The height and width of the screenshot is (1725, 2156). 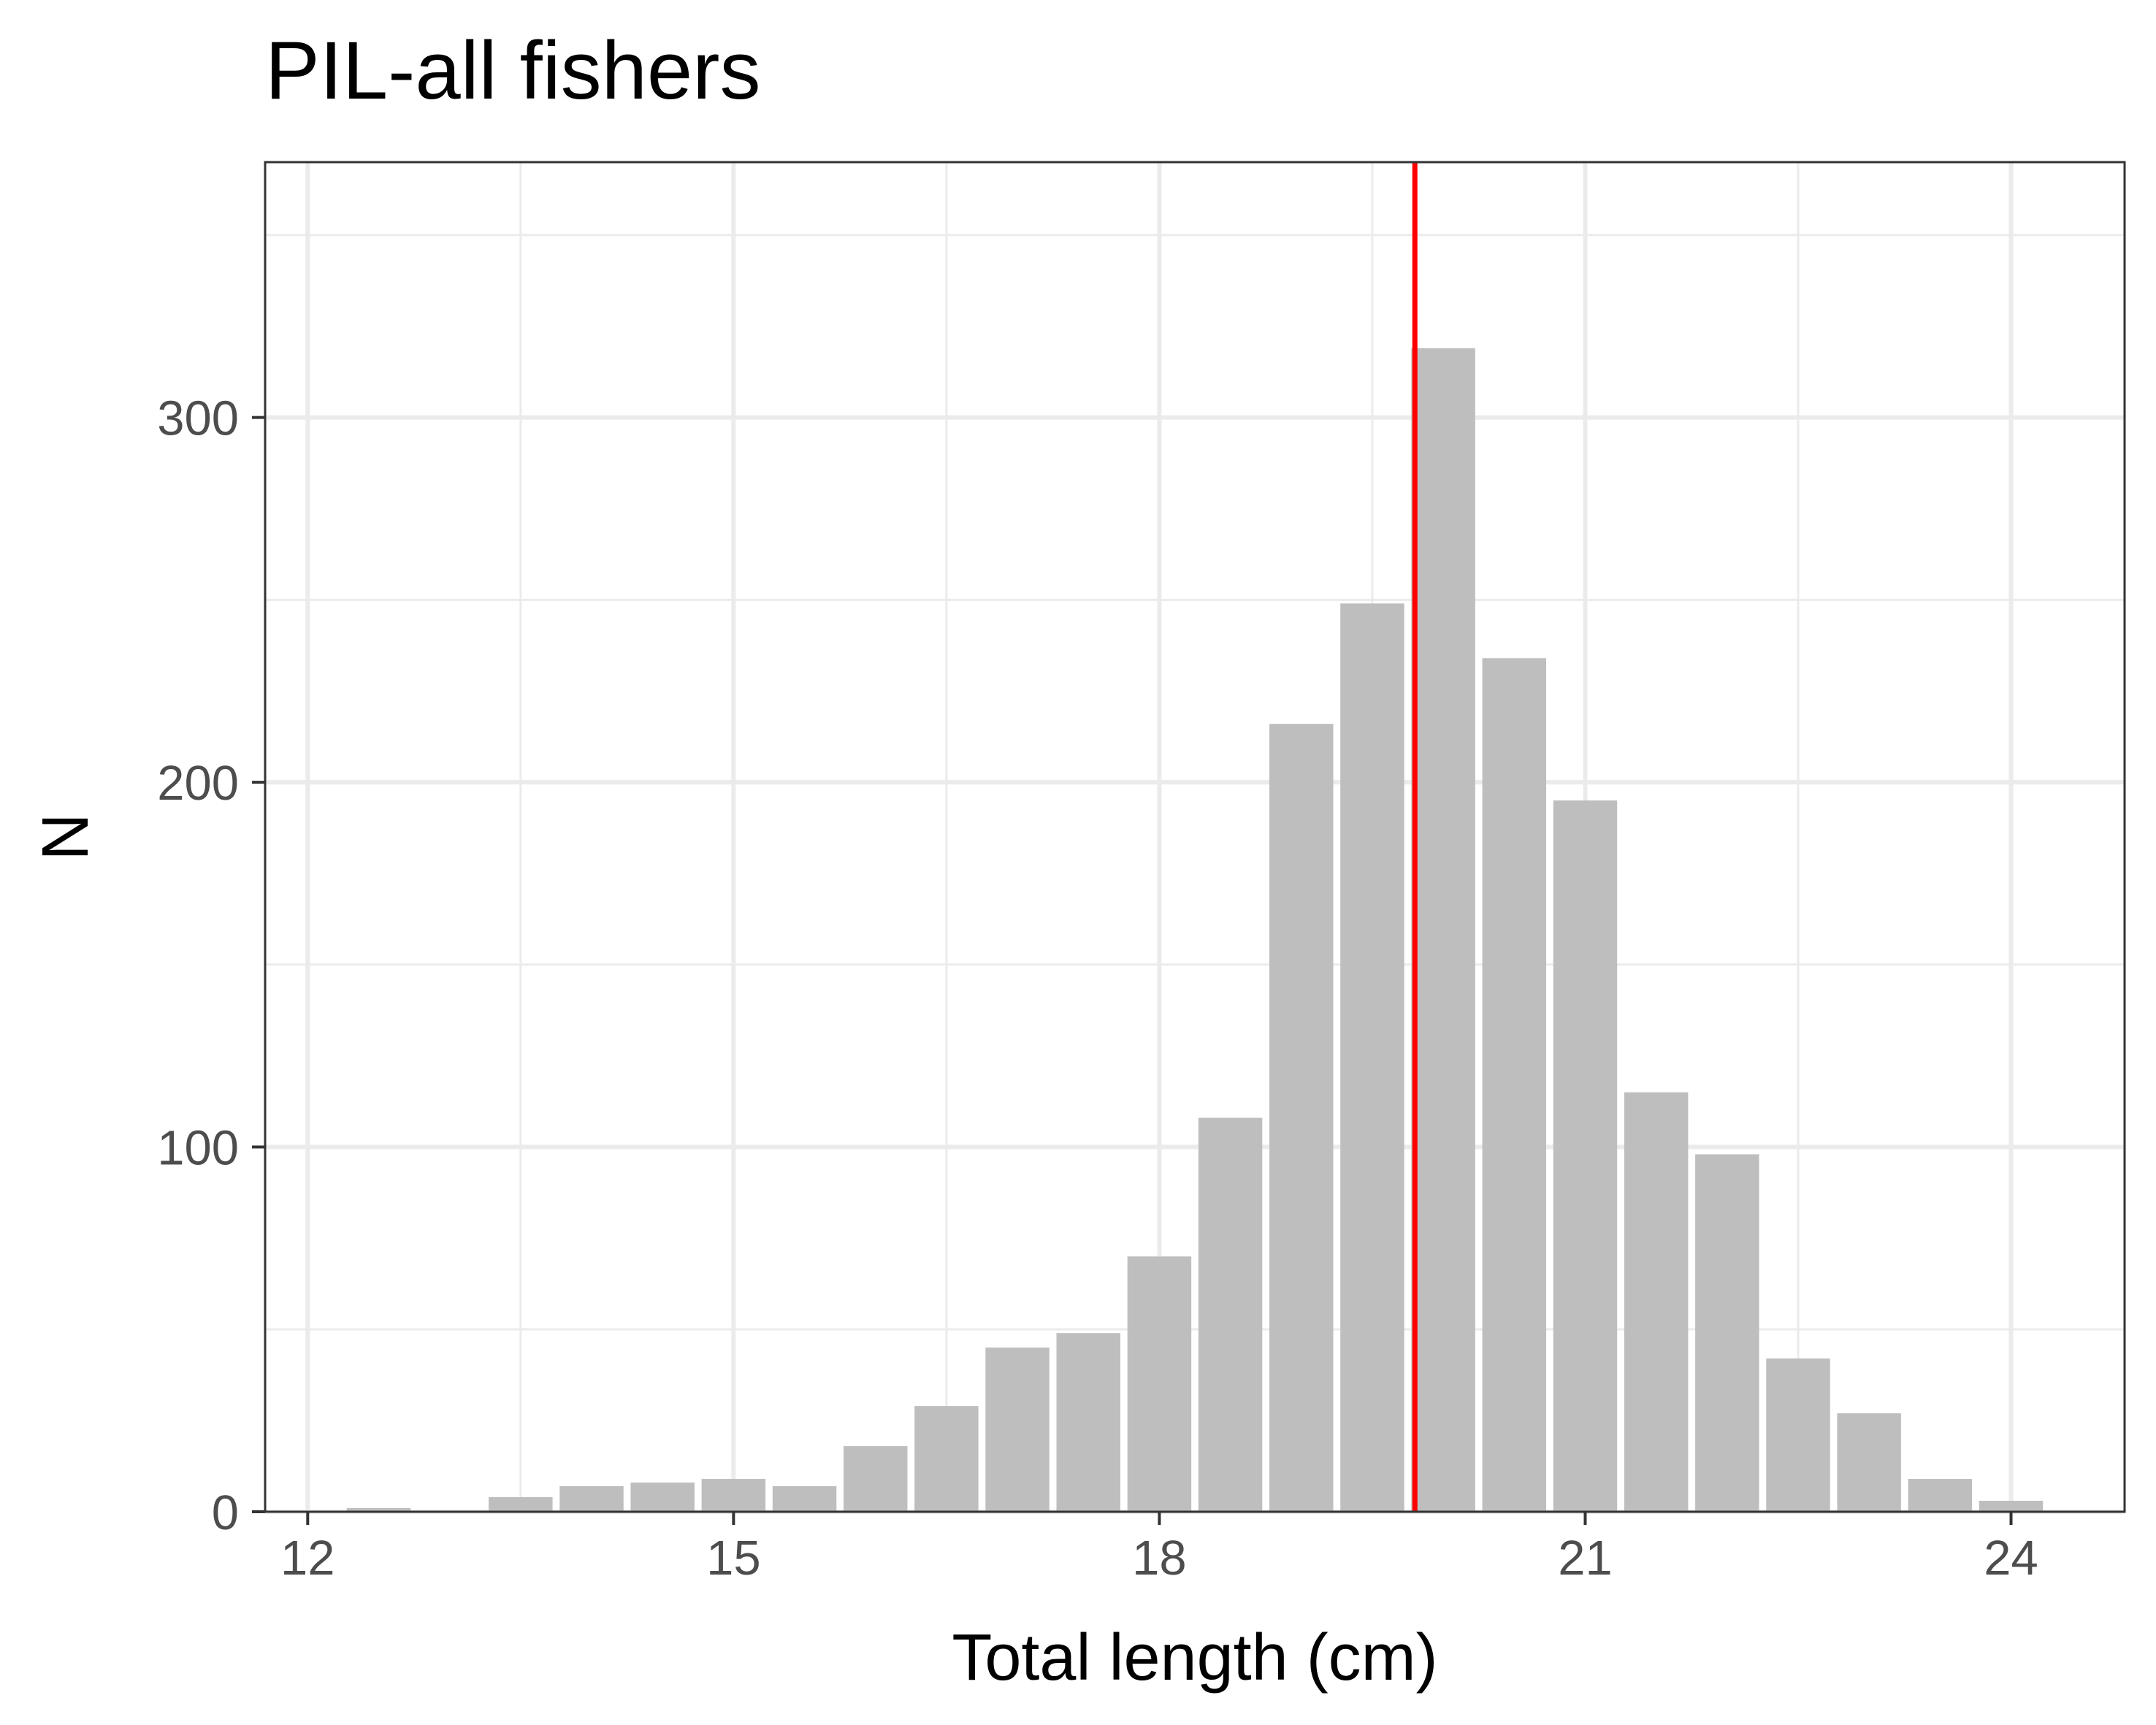 What do you see at coordinates (513, 70) in the screenshot?
I see `chart-title: PIL-all fishers` at bounding box center [513, 70].